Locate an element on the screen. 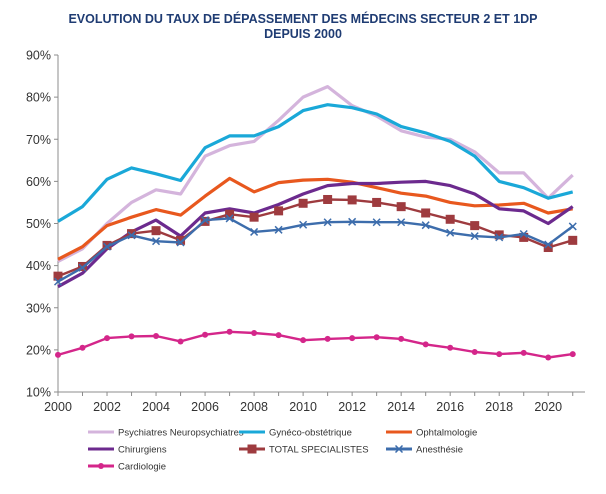 The image size is (606, 494). legend-item: TOTAL SPECIALISTES is located at coordinates (304, 450).